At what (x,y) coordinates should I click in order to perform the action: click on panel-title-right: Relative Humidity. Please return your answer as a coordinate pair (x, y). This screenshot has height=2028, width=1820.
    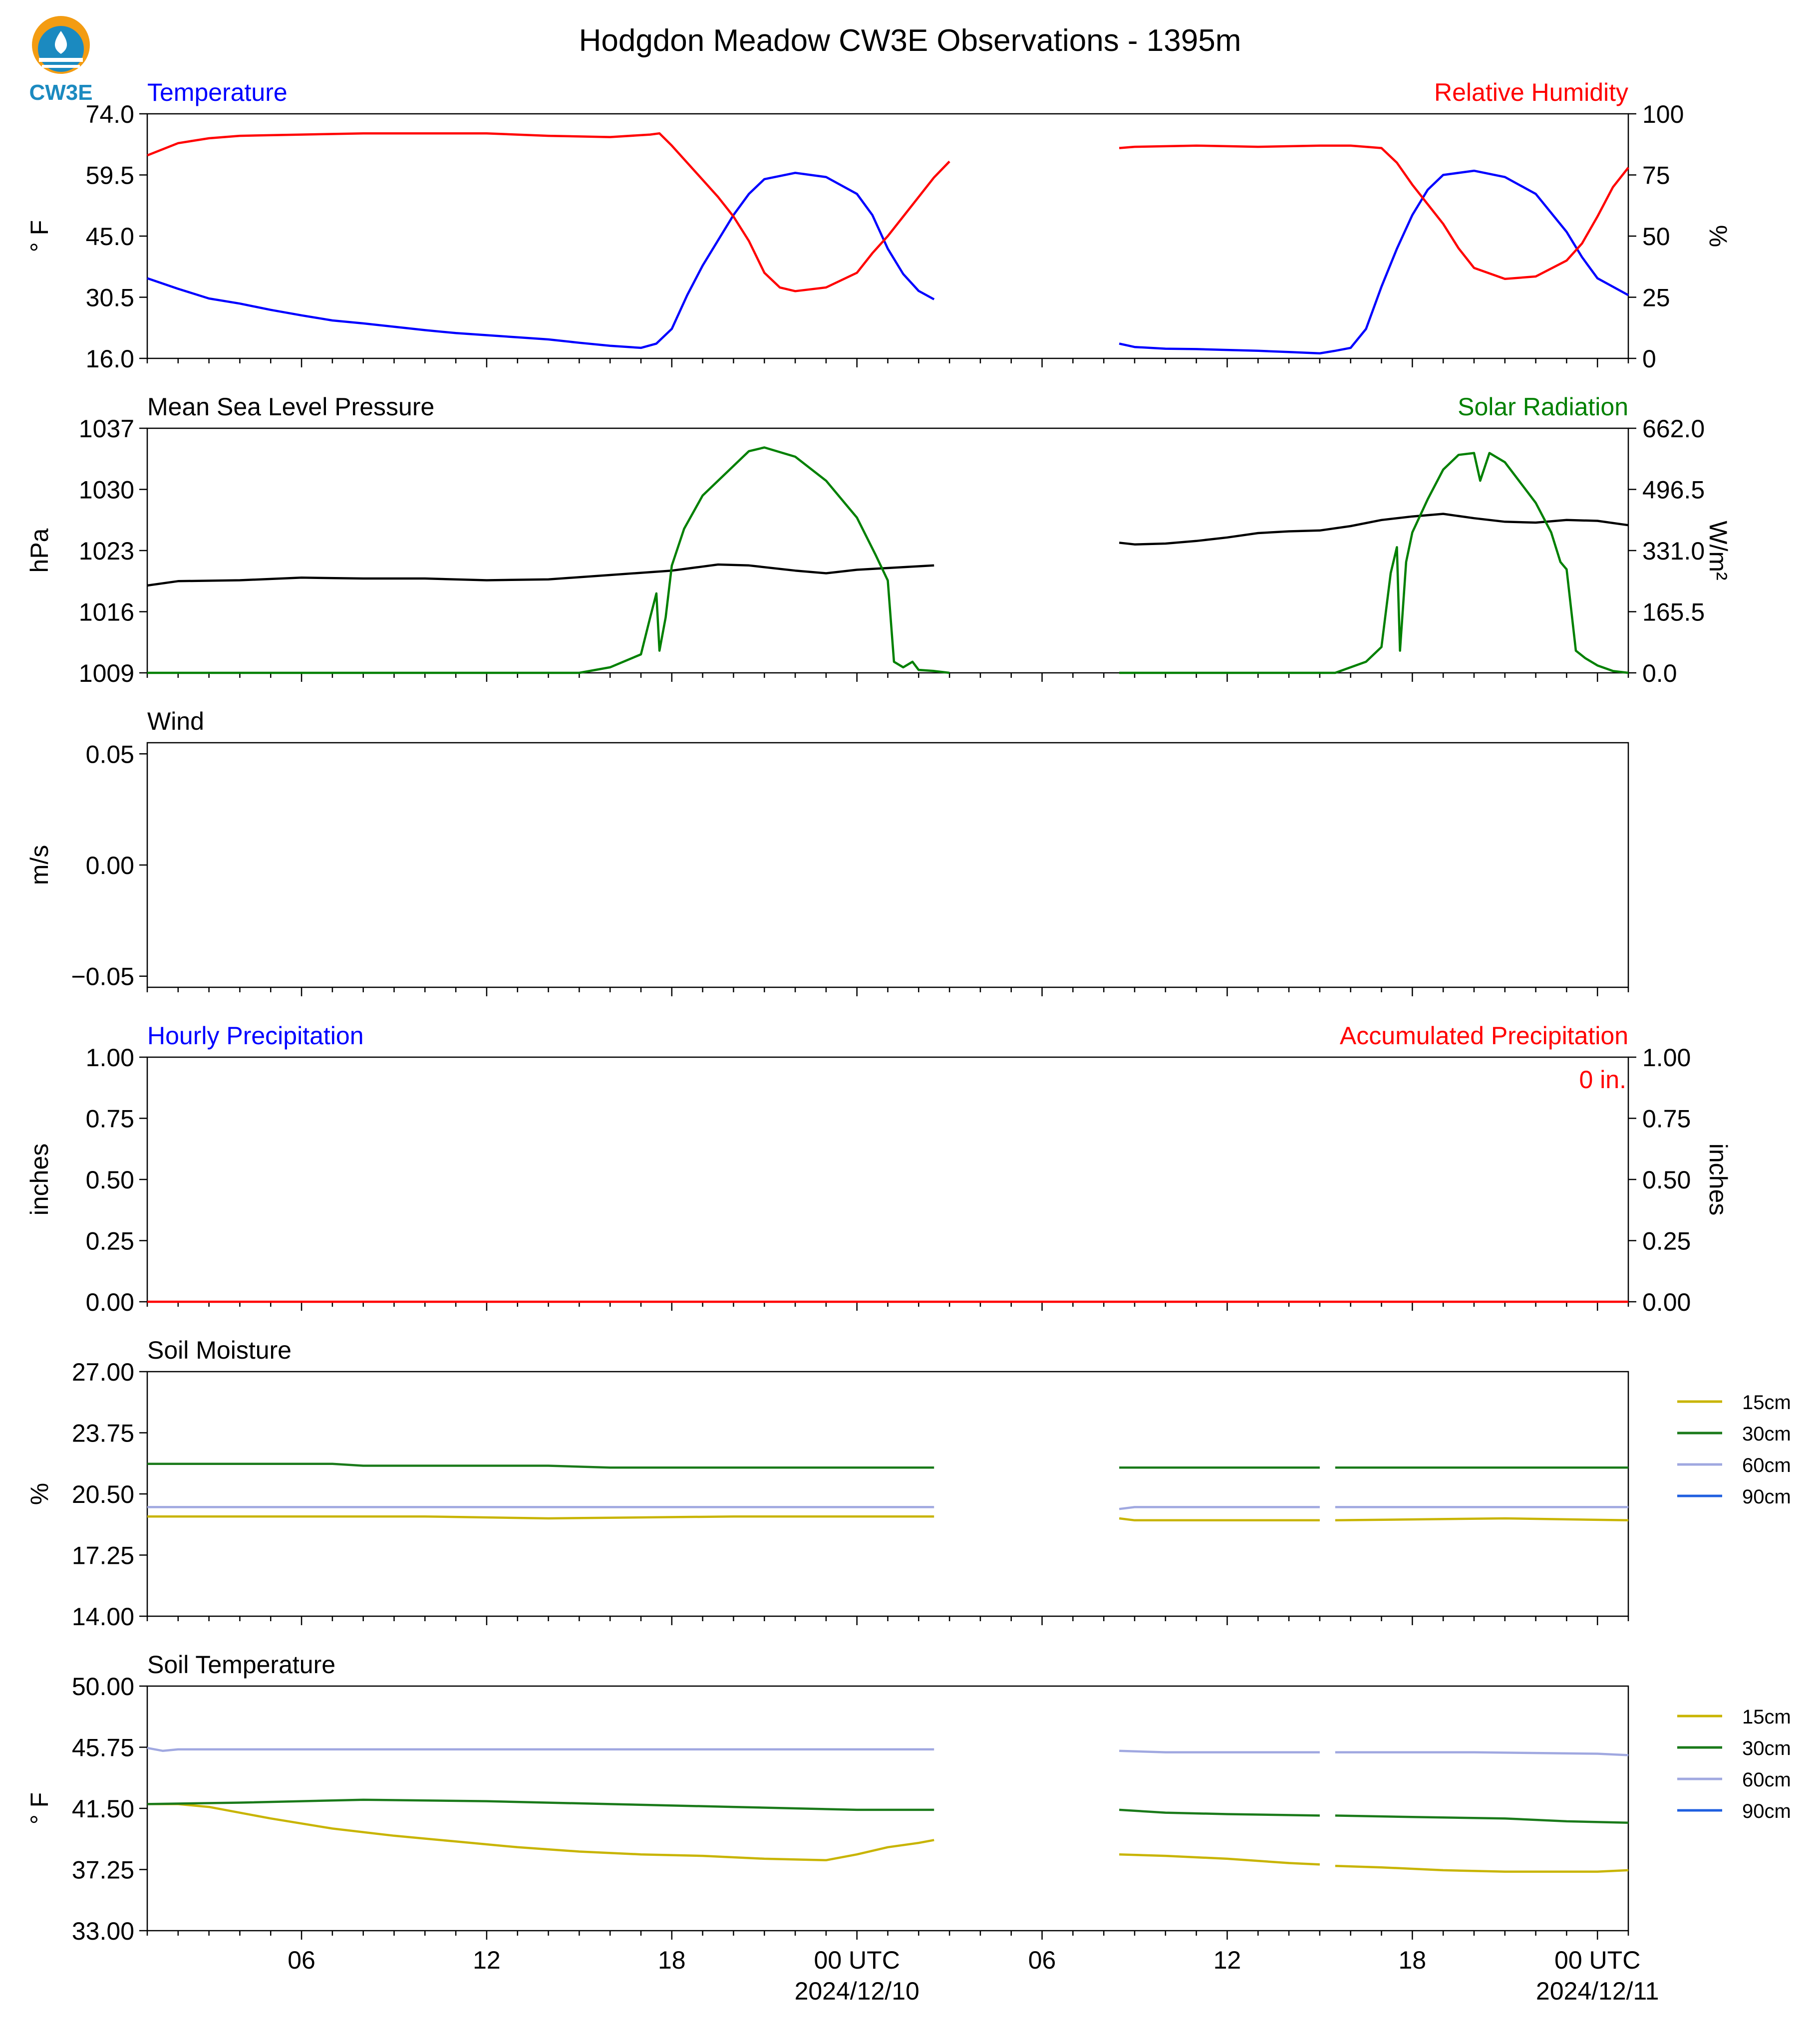
    Looking at the image, I should click on (1531, 92).